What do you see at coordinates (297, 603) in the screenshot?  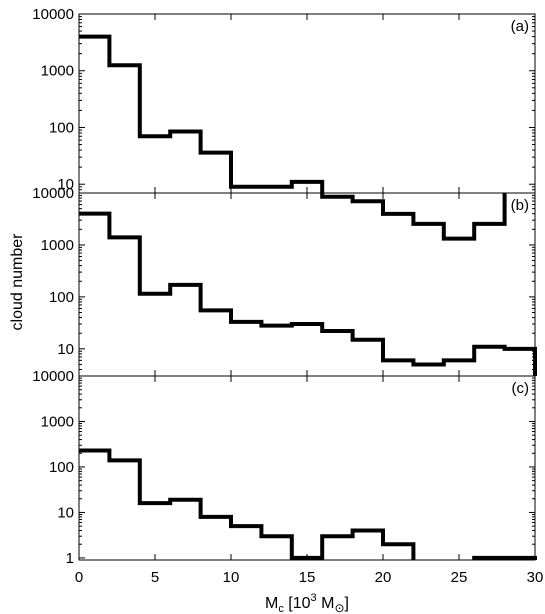 I see `x-axis-label-unit-open: [10` at bounding box center [297, 603].